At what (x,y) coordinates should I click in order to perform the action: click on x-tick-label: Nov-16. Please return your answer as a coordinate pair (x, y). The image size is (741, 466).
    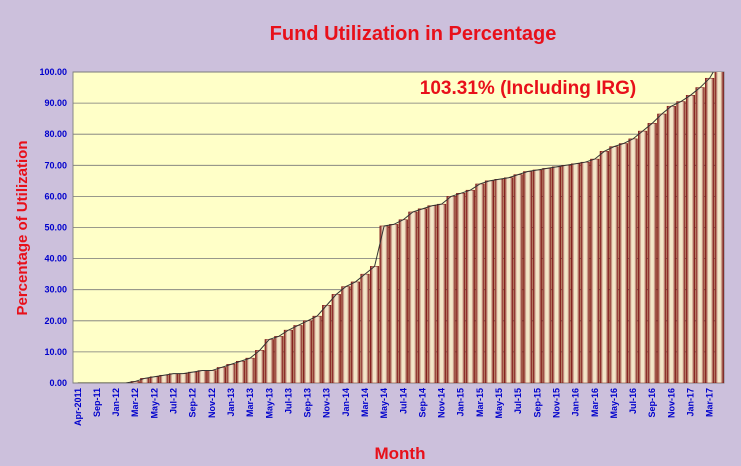
    Looking at the image, I should click on (671, 403).